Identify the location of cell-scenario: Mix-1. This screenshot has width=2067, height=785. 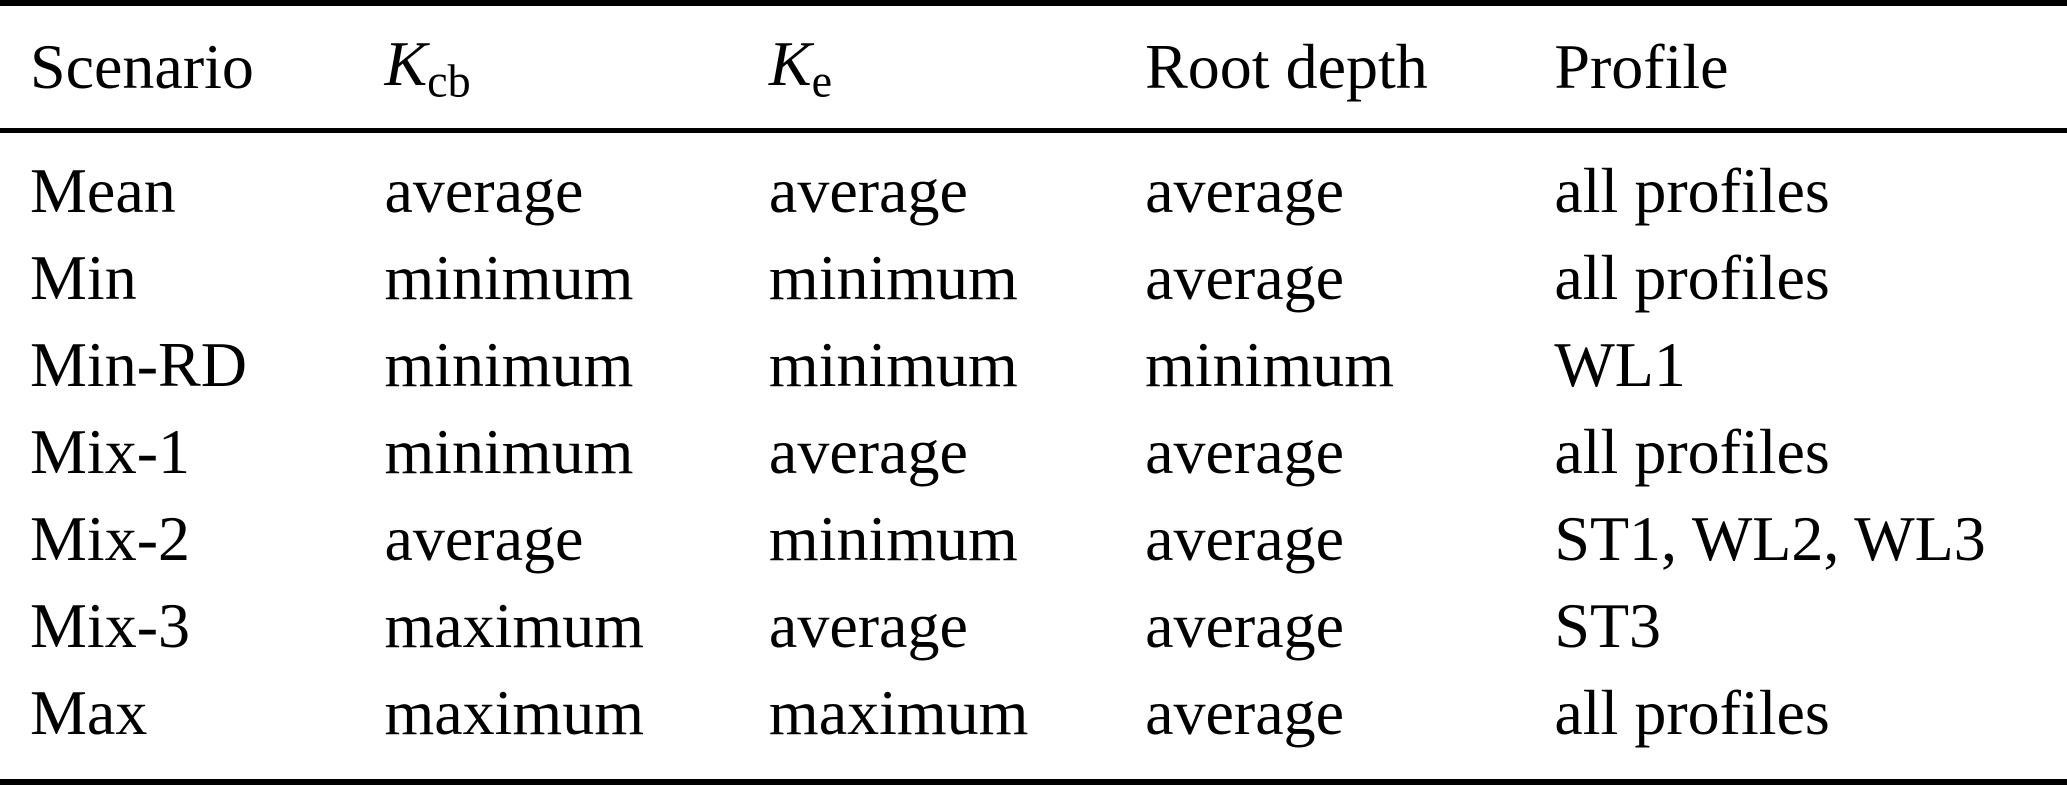
(110, 451).